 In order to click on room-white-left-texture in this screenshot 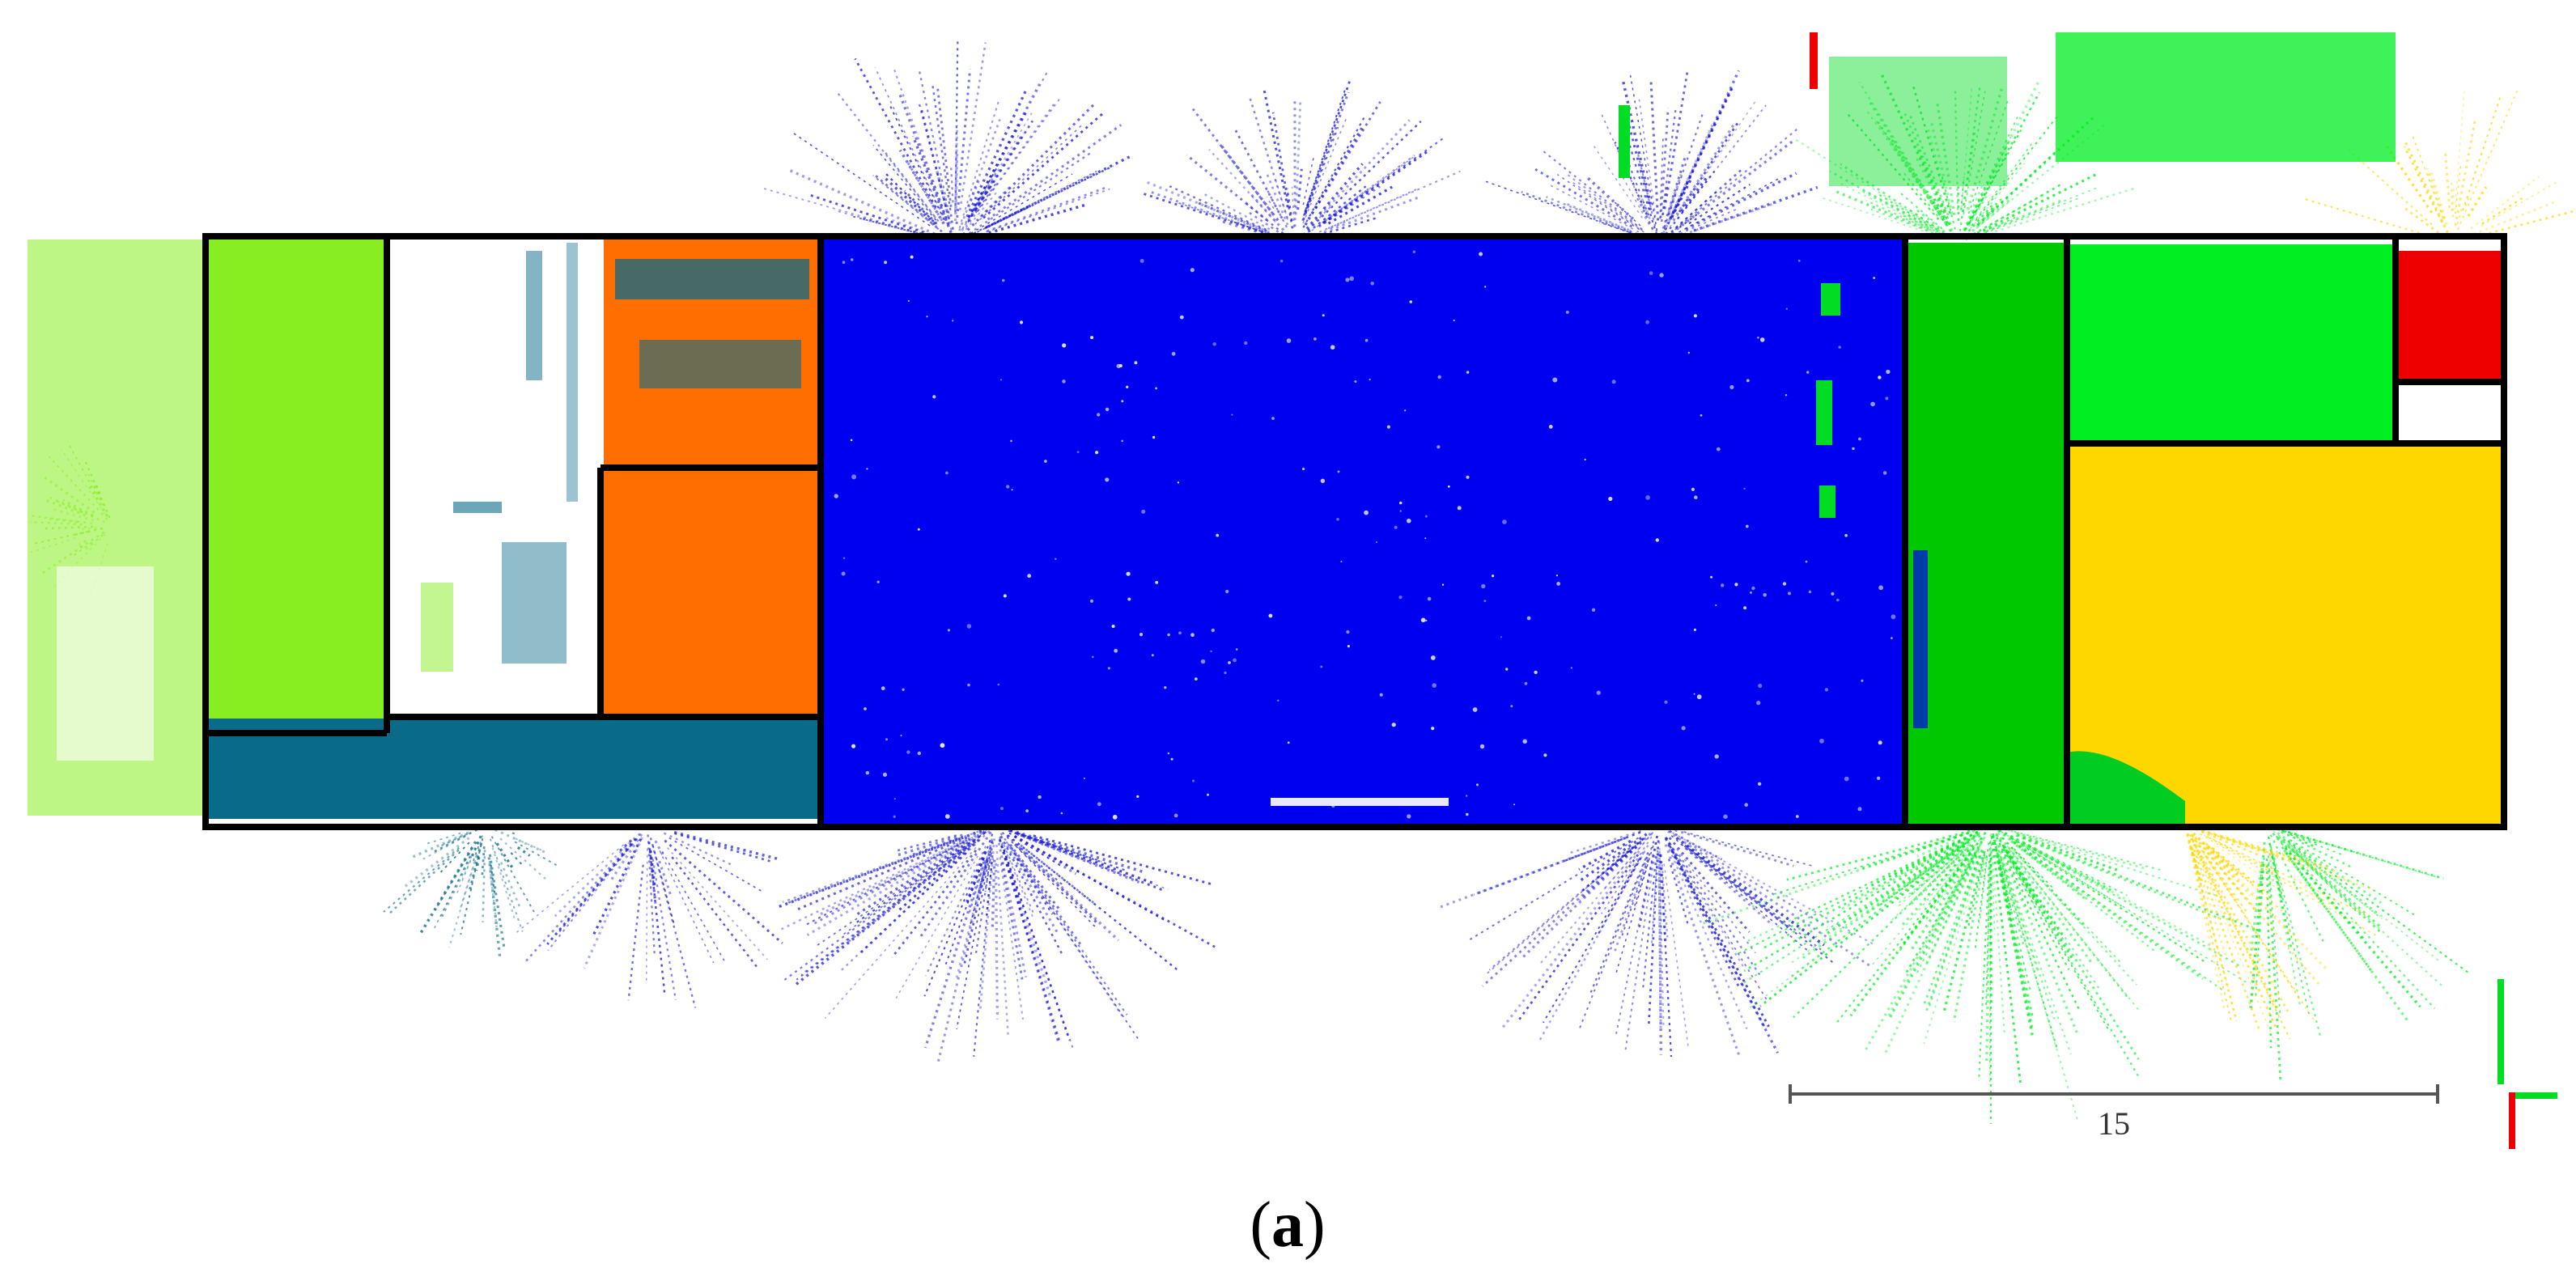, I will do `click(499, 458)`.